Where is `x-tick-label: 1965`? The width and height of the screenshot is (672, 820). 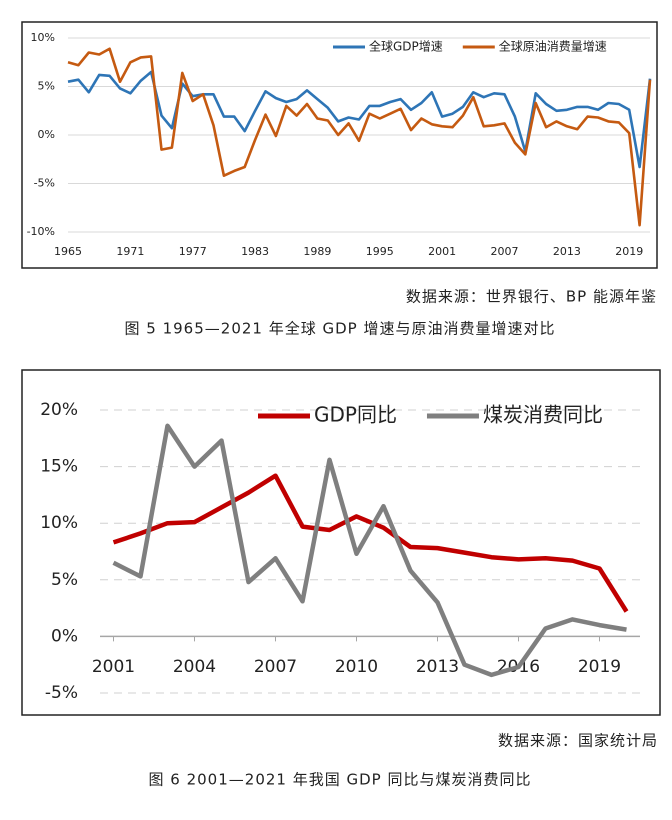 x-tick-label: 1965 is located at coordinates (68, 251).